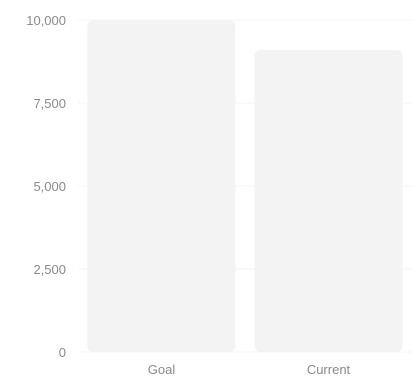 The image size is (419, 379). I want to click on y-tick-label: 10,000, so click(46, 20).